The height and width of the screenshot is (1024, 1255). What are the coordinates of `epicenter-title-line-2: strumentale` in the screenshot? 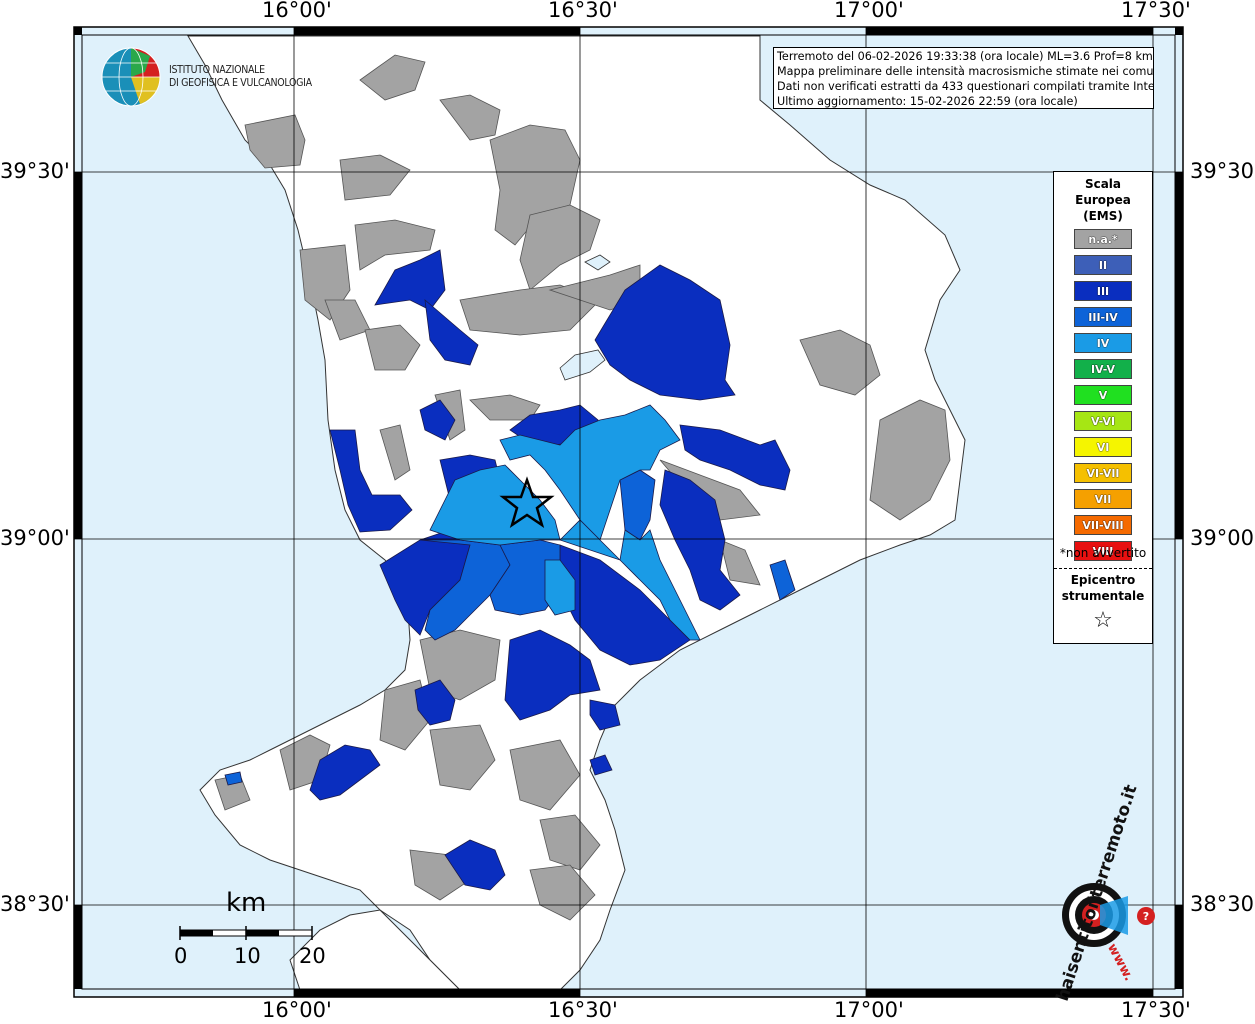 It's located at (1103, 596).